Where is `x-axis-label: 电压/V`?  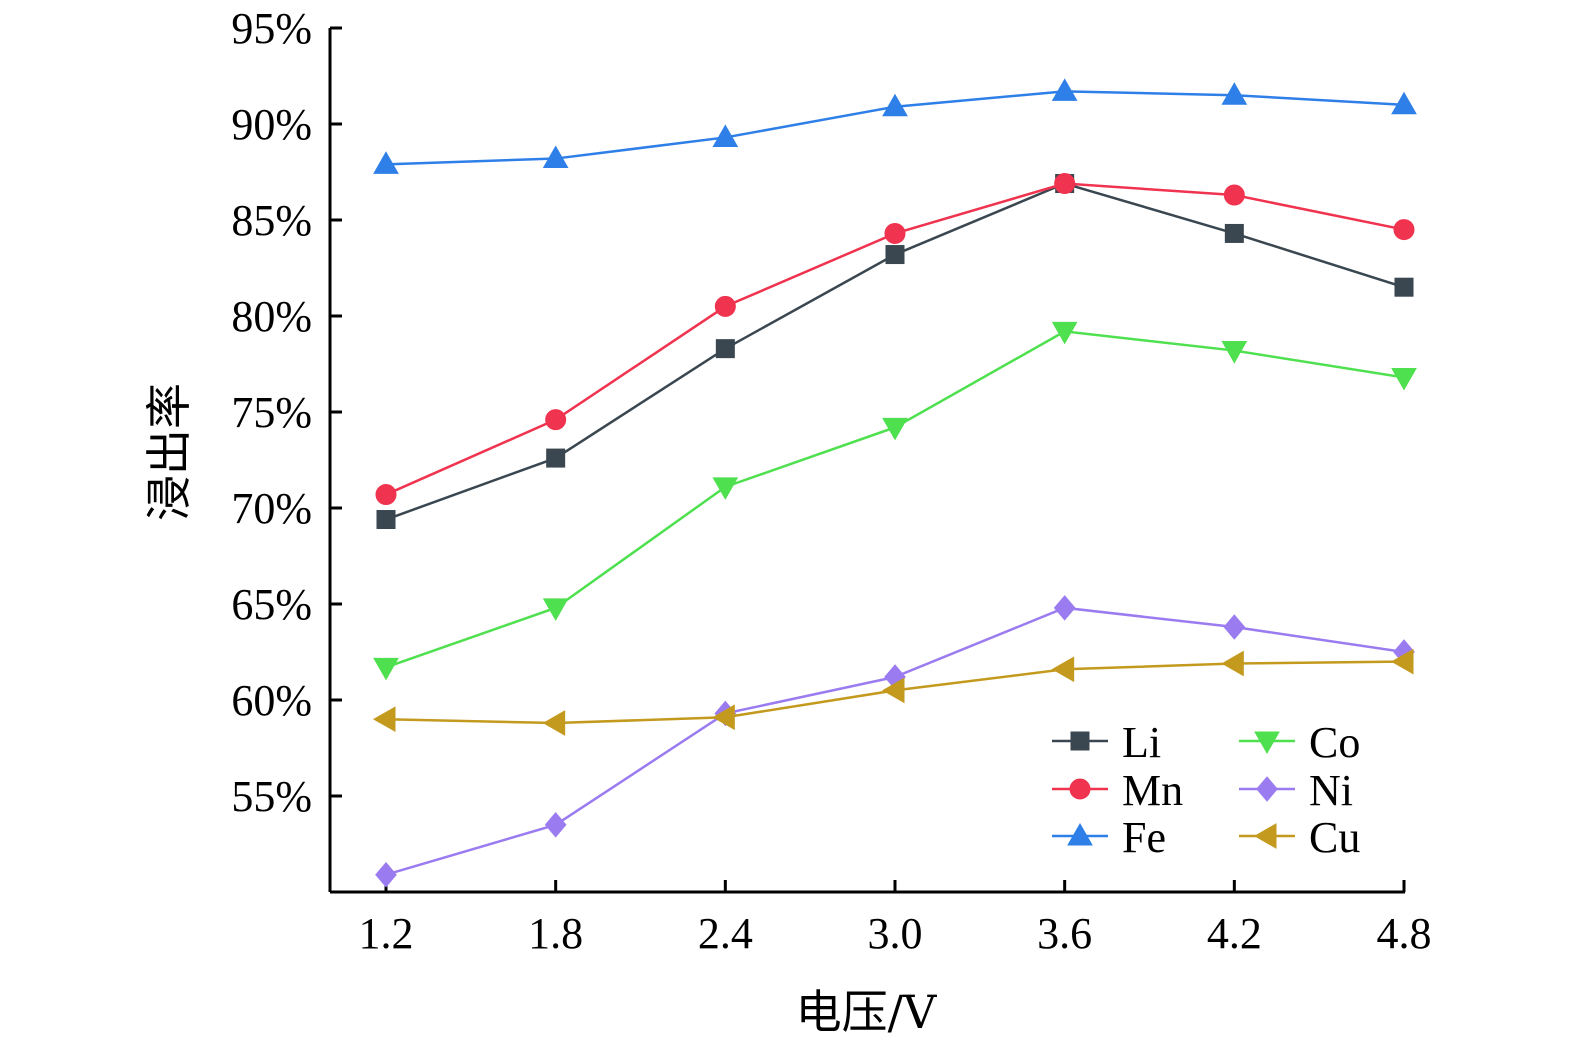
x-axis-label: 电压/V is located at coordinates (866, 1012).